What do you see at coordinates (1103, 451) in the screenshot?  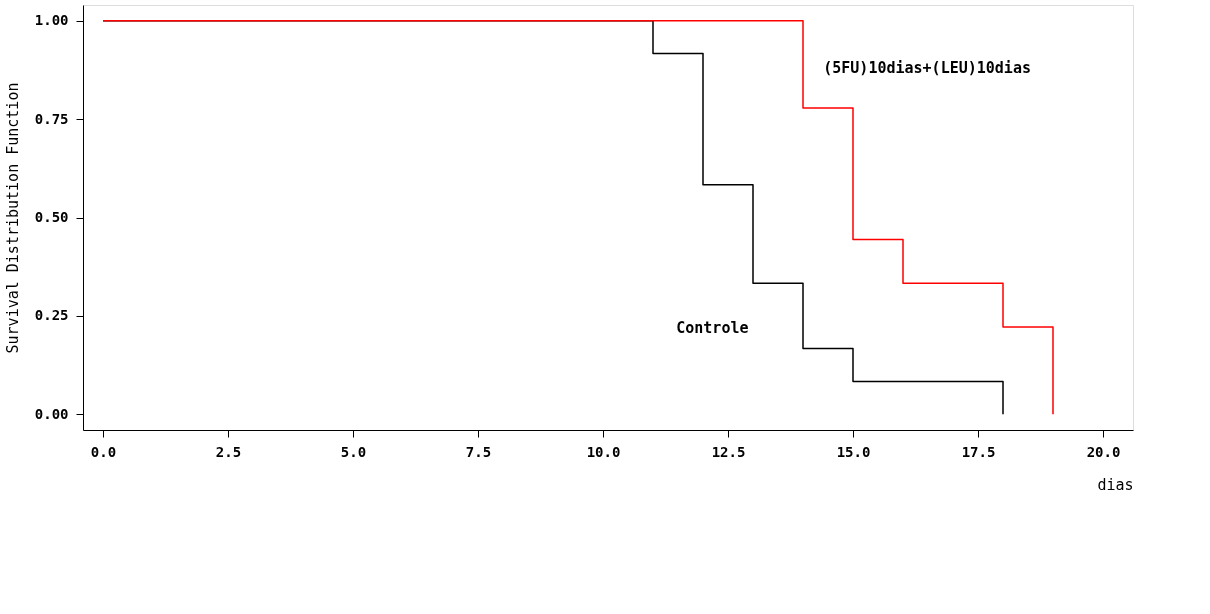 I see `x-tick-label: 20.0` at bounding box center [1103, 451].